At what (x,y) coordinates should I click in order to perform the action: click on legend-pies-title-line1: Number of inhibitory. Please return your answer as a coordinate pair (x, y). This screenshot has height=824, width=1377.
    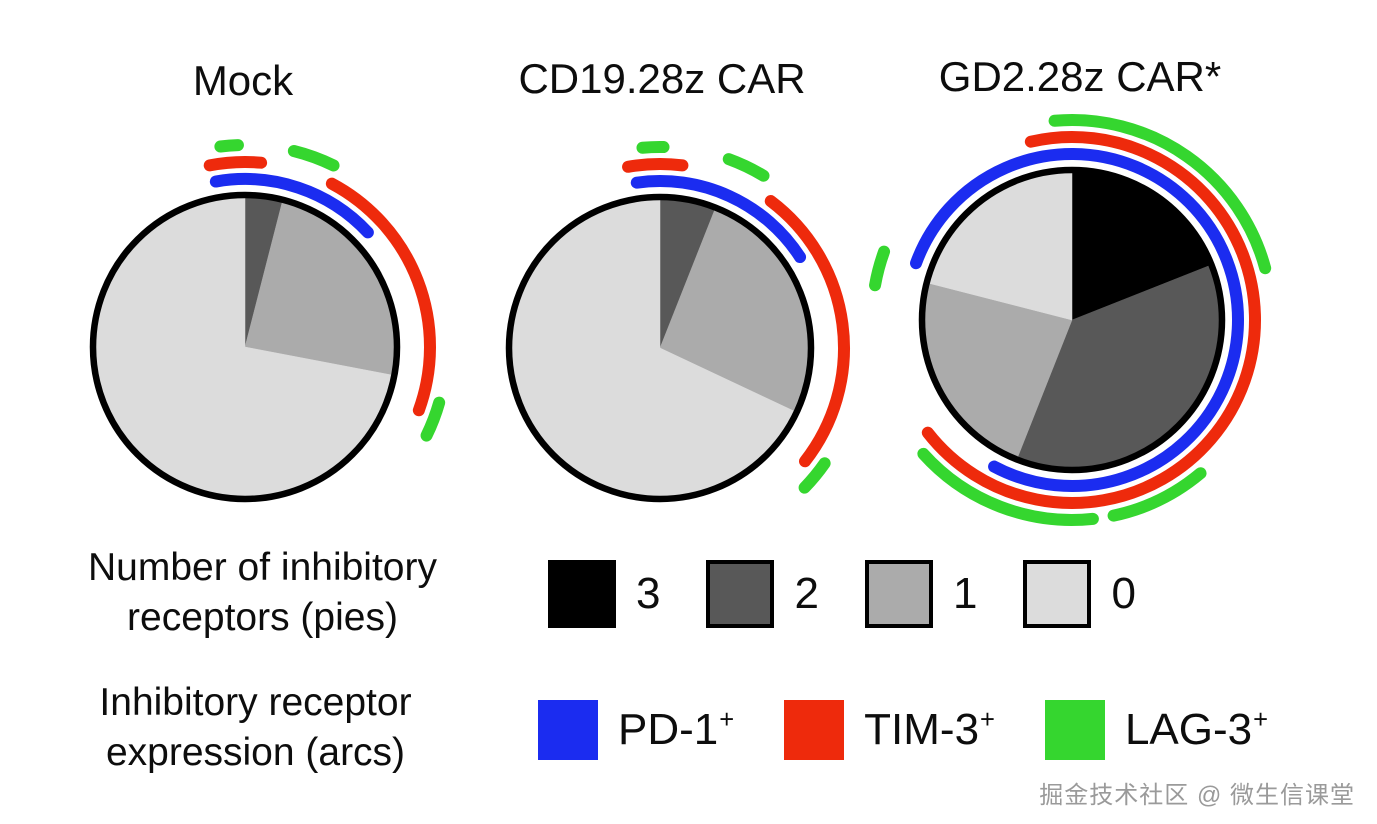
    Looking at the image, I should click on (262, 567).